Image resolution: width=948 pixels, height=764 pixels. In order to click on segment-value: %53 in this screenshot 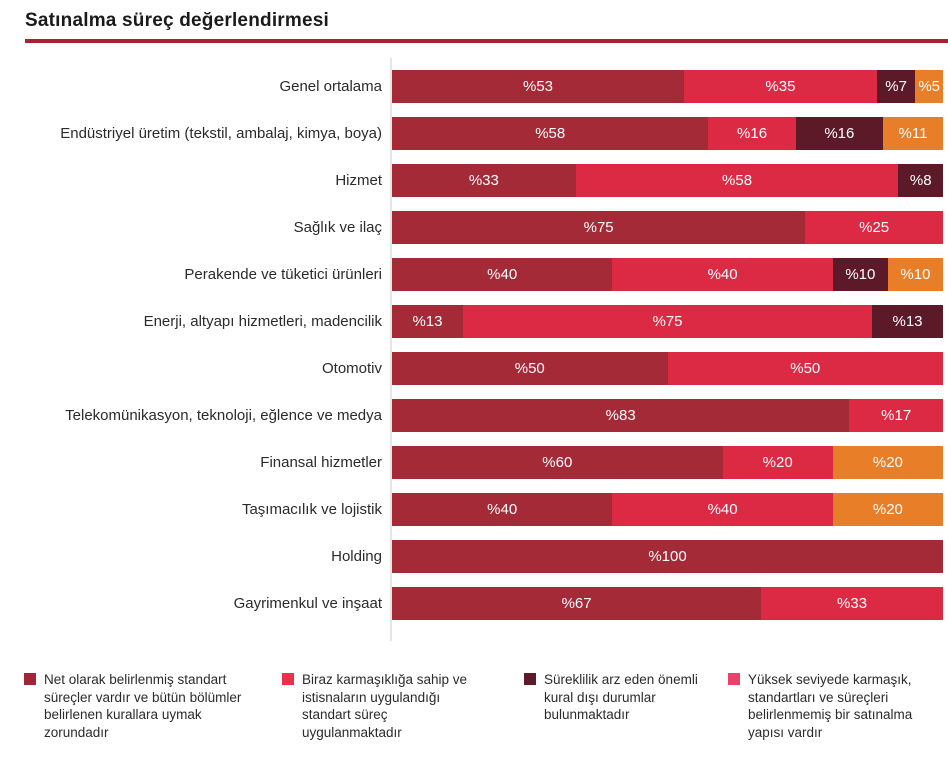, I will do `click(538, 86)`.